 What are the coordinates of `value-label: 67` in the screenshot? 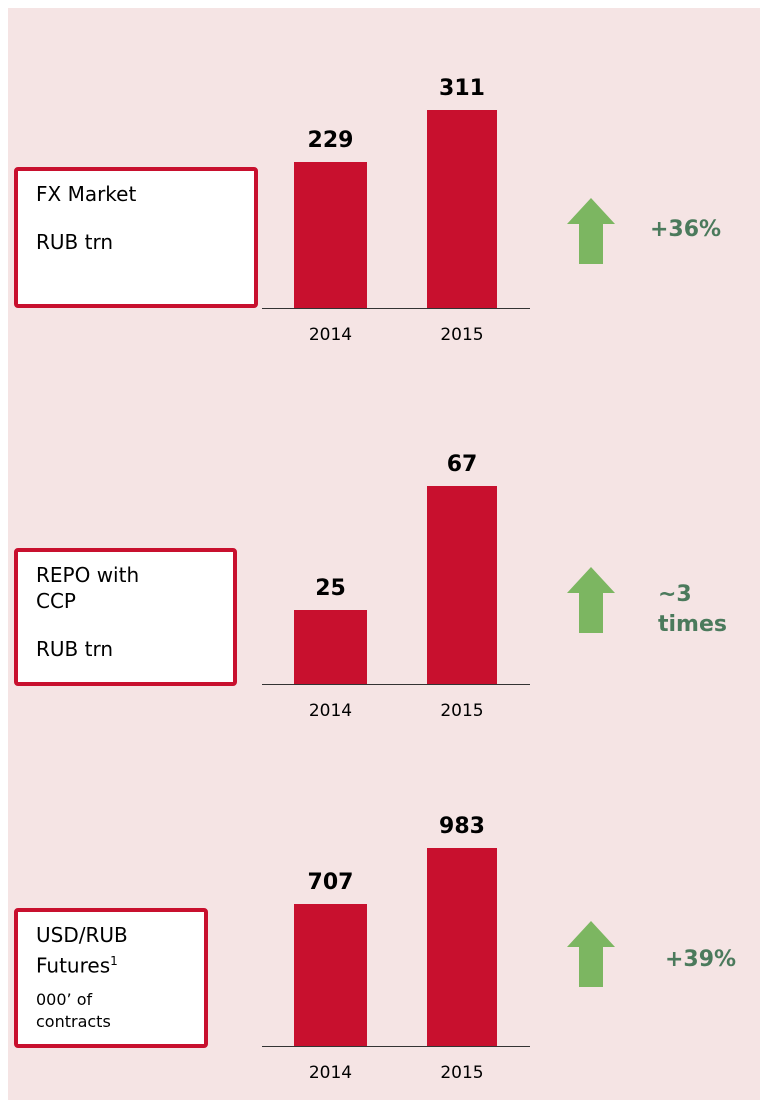 It's located at (462, 464).